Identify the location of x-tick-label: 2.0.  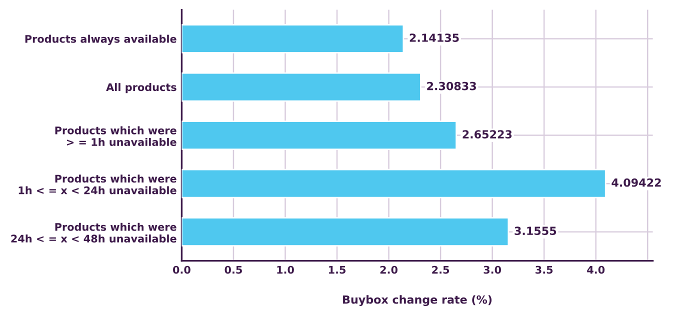
(389, 270).